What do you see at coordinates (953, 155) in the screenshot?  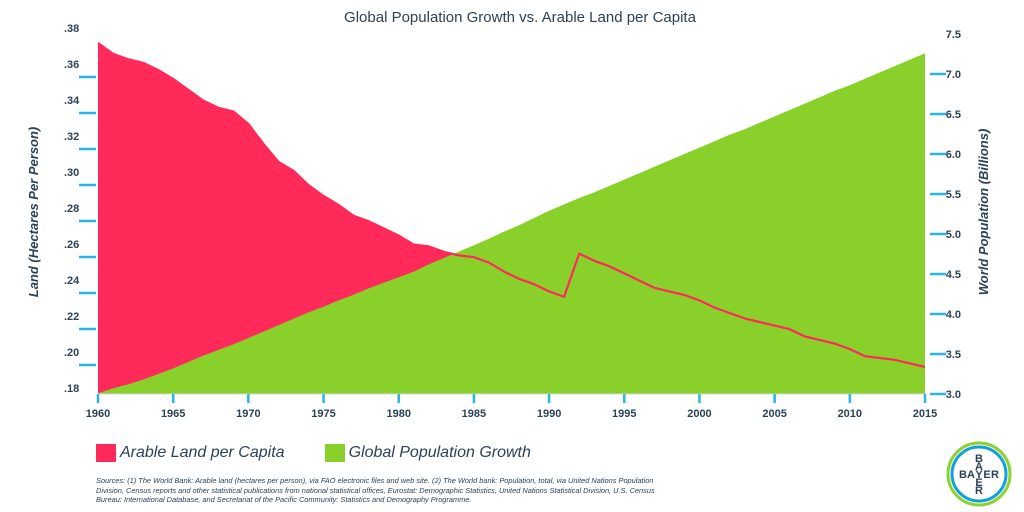 I see `right-tick-label: 6.0` at bounding box center [953, 155].